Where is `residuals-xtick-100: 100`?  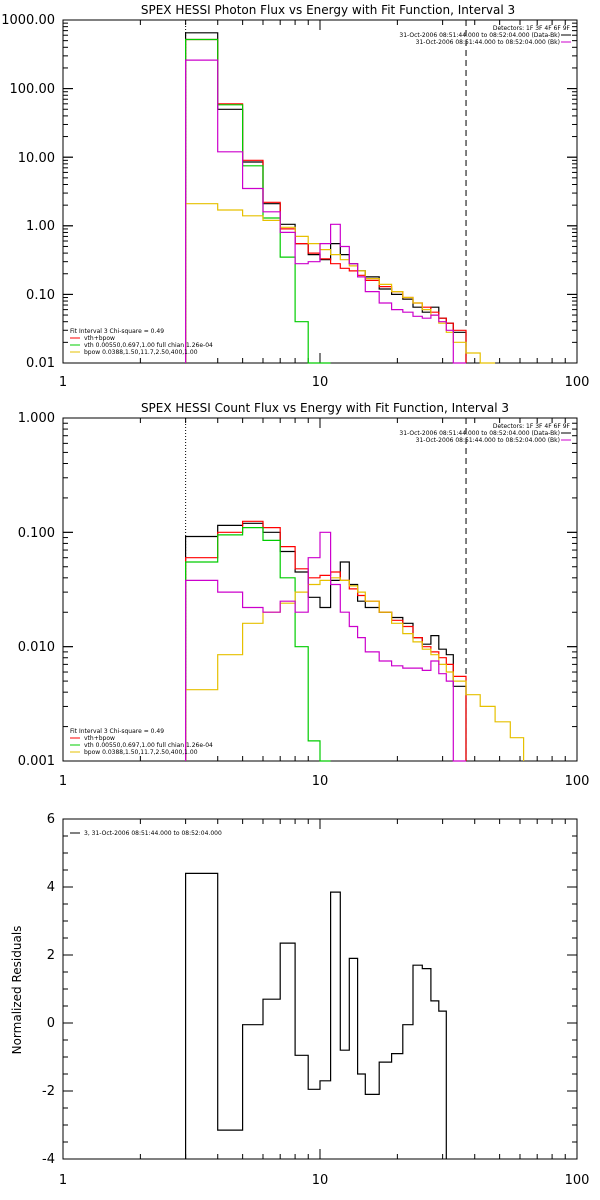
residuals-xtick-100: 100 is located at coordinates (577, 1180).